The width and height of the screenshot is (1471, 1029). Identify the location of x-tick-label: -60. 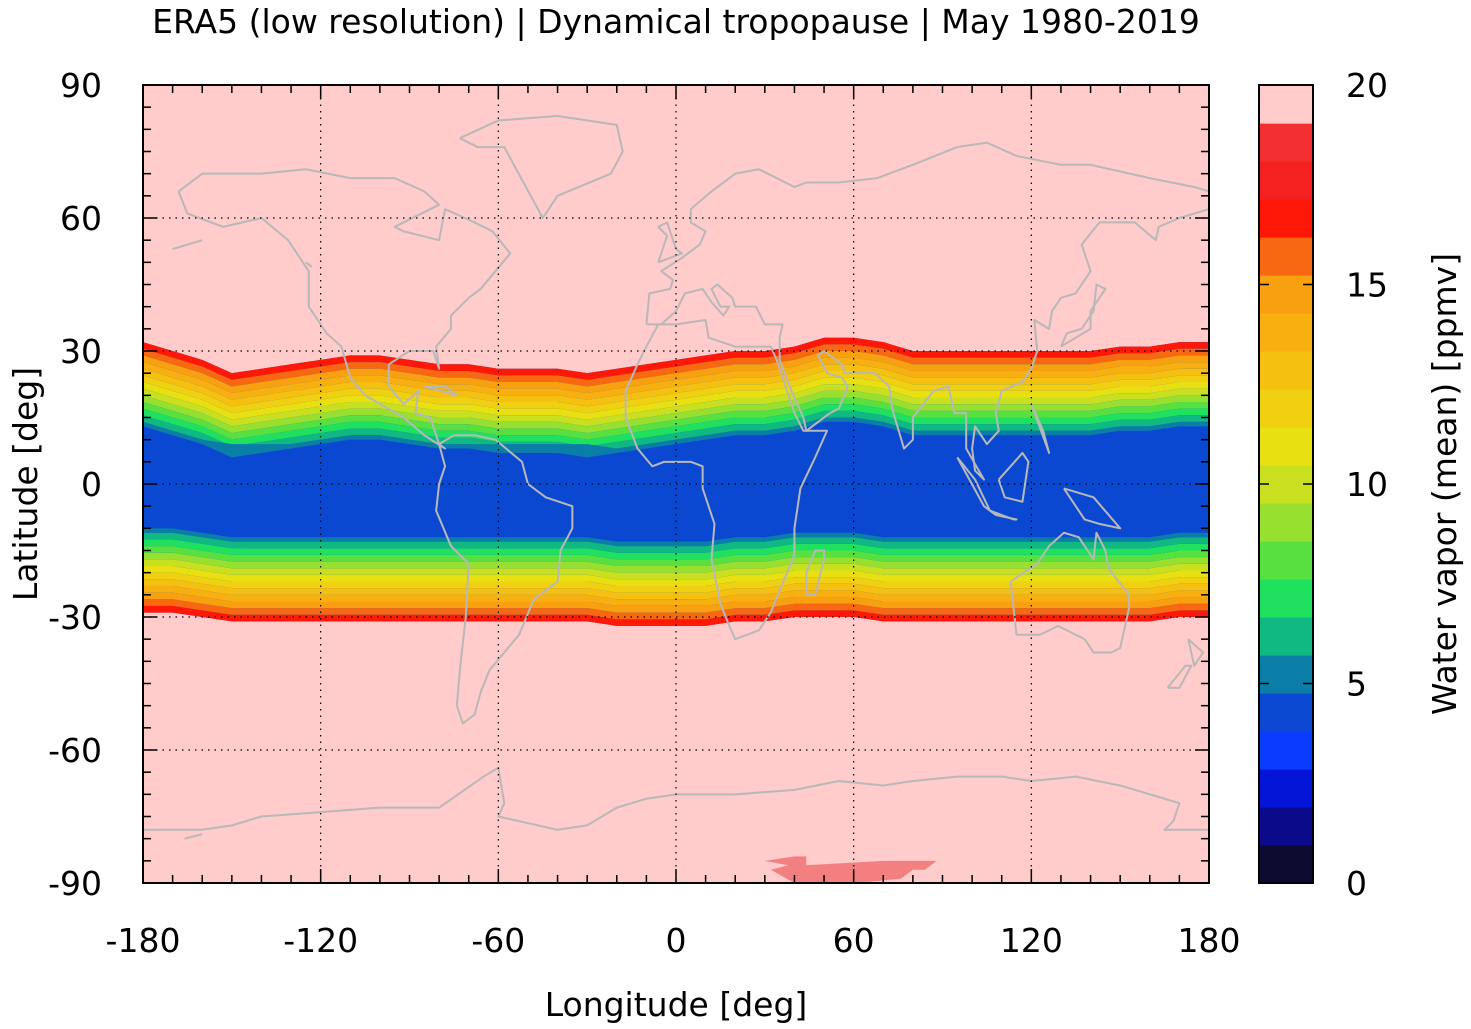
(498, 940).